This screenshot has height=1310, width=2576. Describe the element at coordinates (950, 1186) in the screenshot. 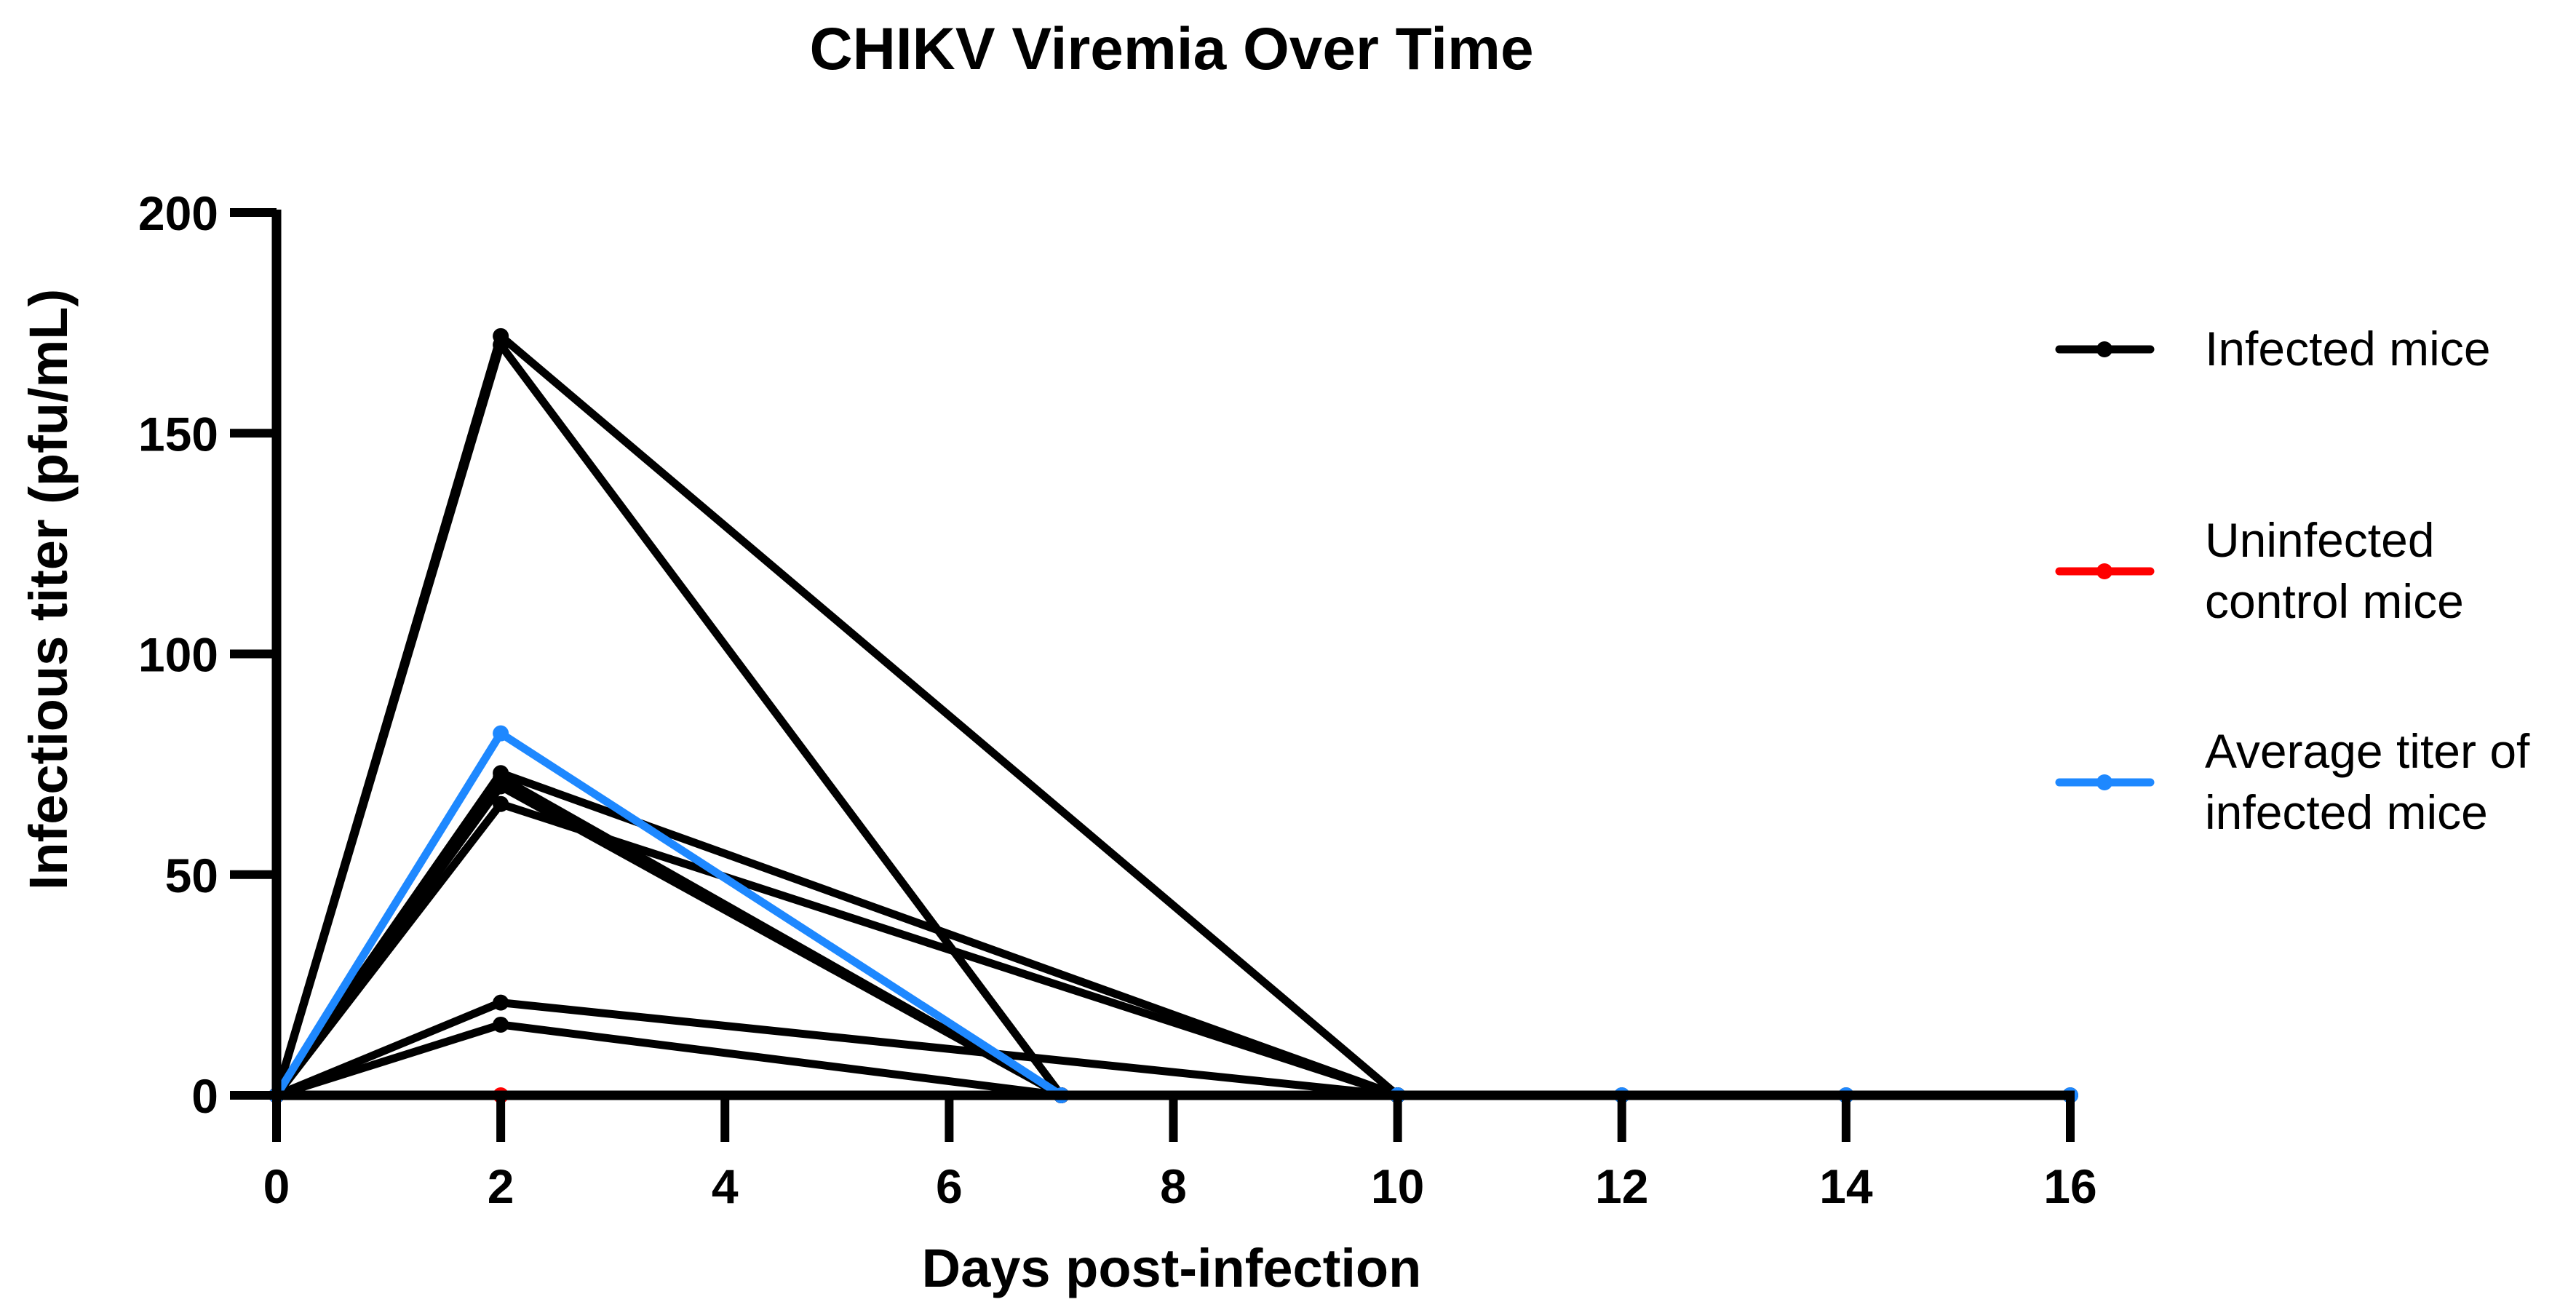

I see `x-tick-label: 6` at that location.